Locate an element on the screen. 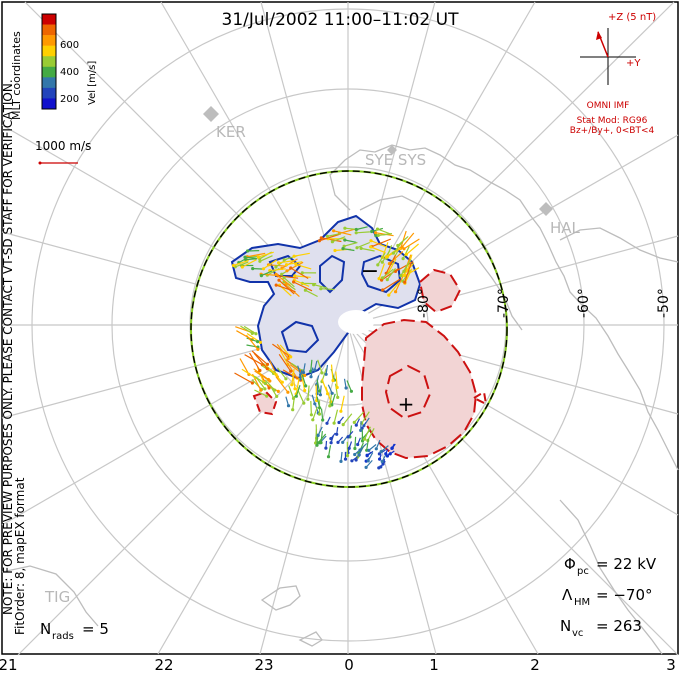 This screenshot has width=680, height=674. scale-vector-label: 1000 m/s is located at coordinates (63, 146).